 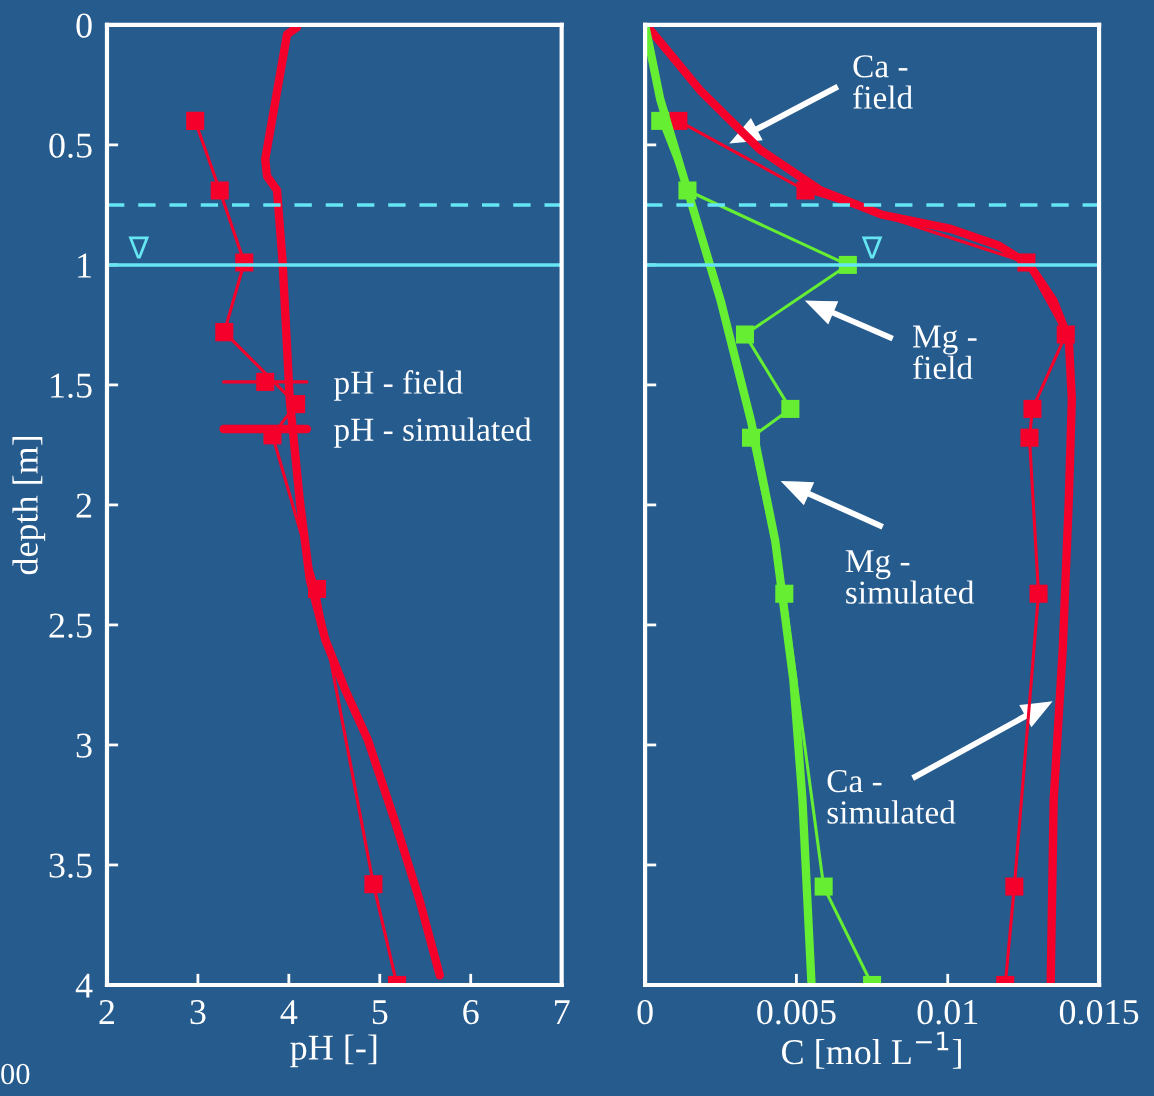 What do you see at coordinates (84, 745) in the screenshot?
I see `y-tick-label: 3` at bounding box center [84, 745].